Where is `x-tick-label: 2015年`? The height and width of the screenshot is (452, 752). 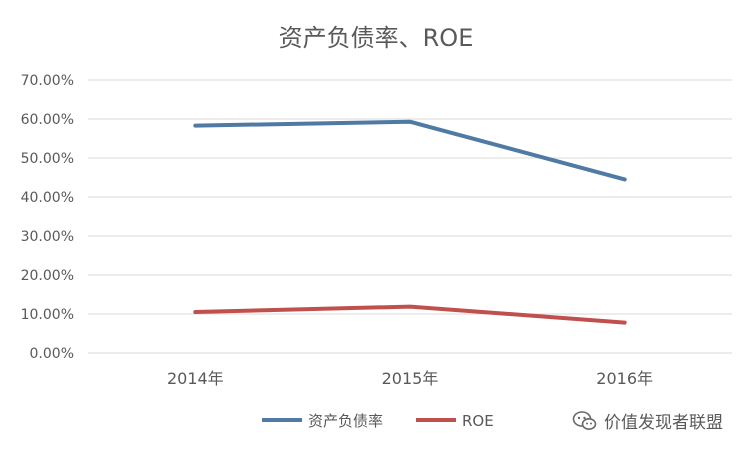 x-tick-label: 2015年 is located at coordinates (410, 378).